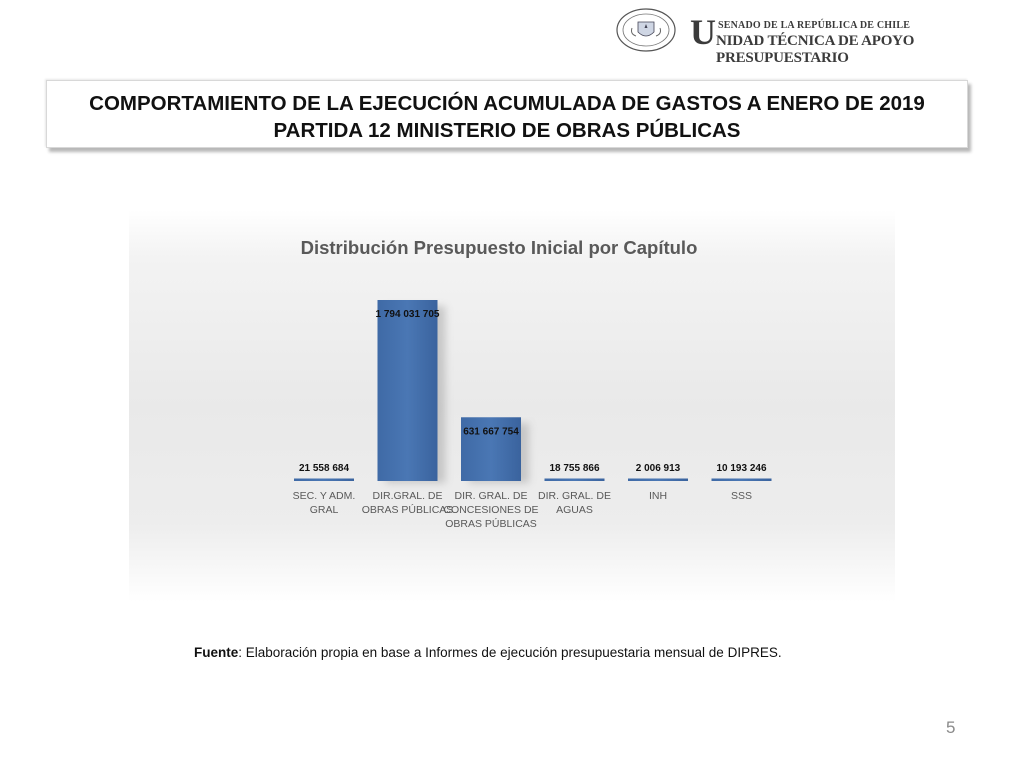 The height and width of the screenshot is (768, 1024). What do you see at coordinates (408, 503) in the screenshot?
I see `x-tick-label: DIR.GRAL. DE OBRAS PÚBLICAS` at bounding box center [408, 503].